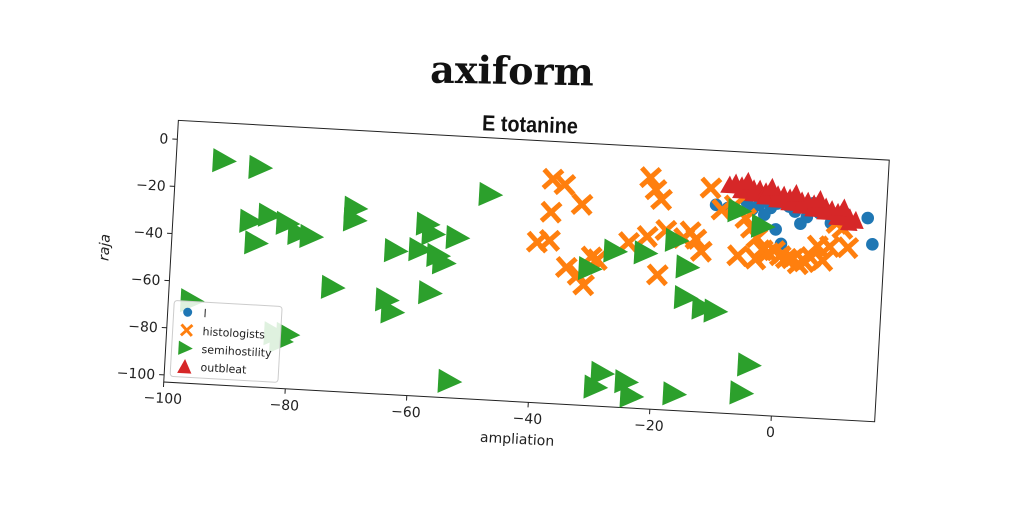  Describe the element at coordinates (104, 248) in the screenshot. I see `y-axis-label: raja` at that location.